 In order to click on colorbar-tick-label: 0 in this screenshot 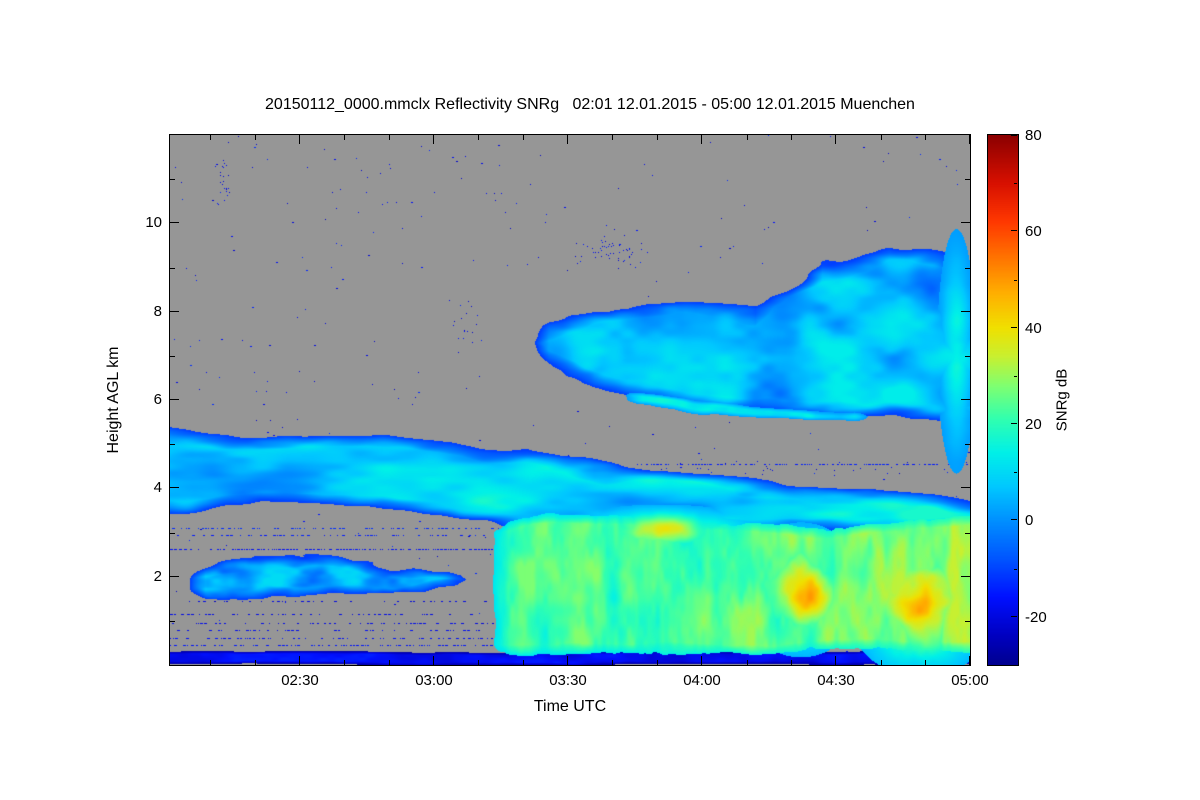, I will do `click(1029, 520)`.